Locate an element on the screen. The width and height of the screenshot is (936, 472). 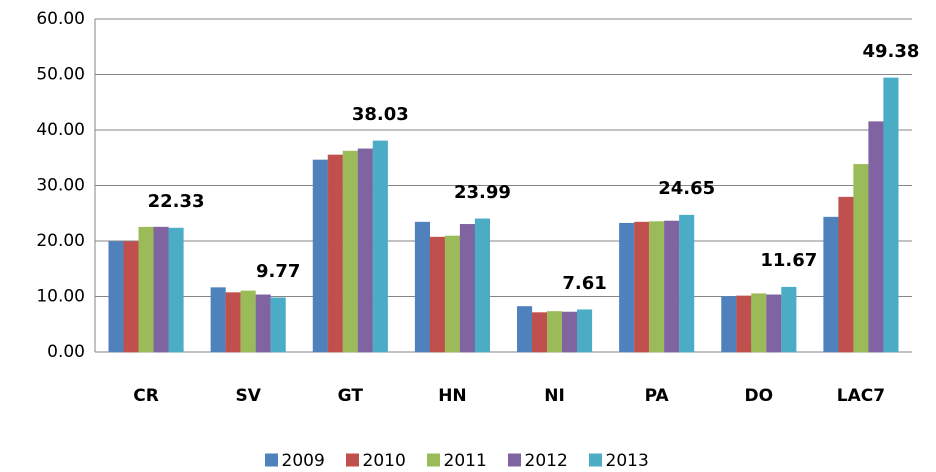
x-tick-label: PA is located at coordinates (657, 396).